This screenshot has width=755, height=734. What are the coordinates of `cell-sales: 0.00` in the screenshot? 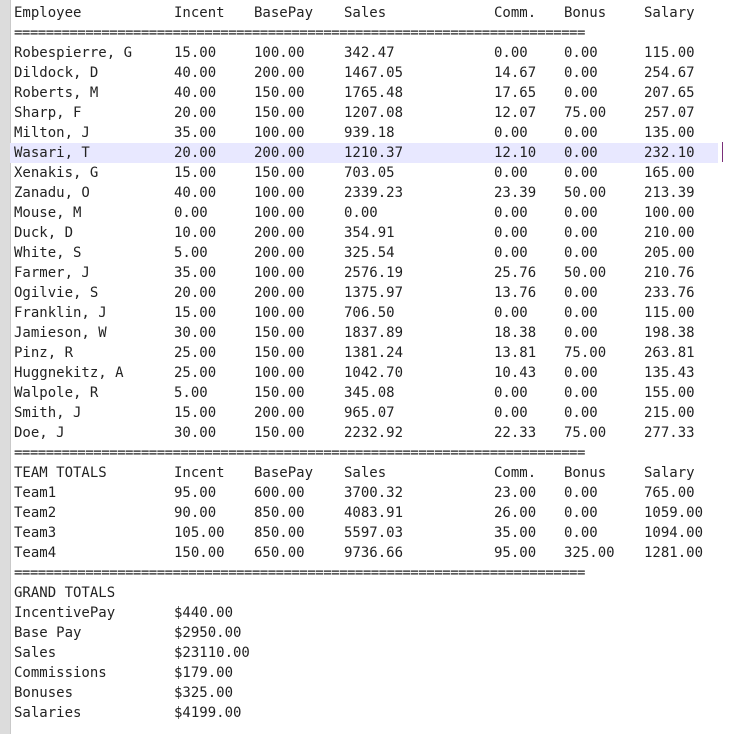 It's located at (361, 213).